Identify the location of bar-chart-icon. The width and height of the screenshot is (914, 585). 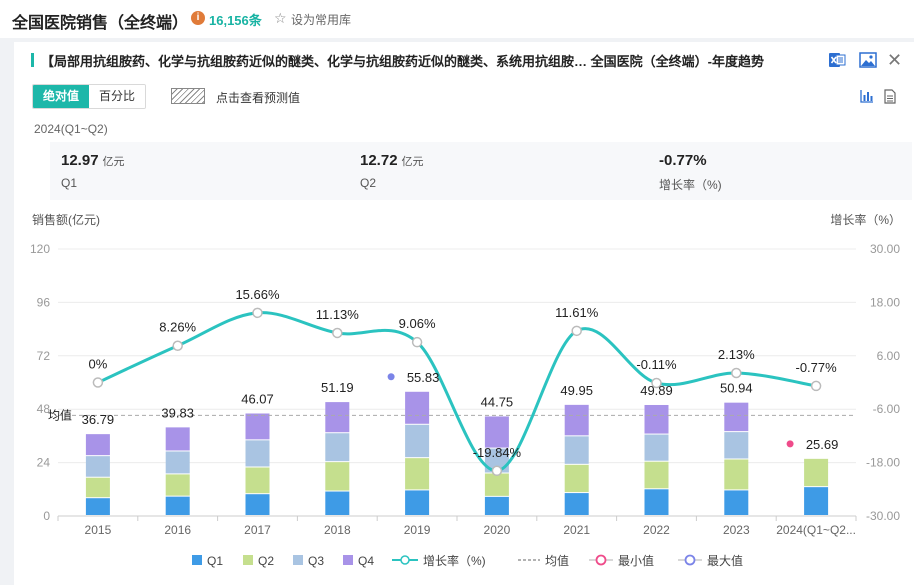
(867, 96).